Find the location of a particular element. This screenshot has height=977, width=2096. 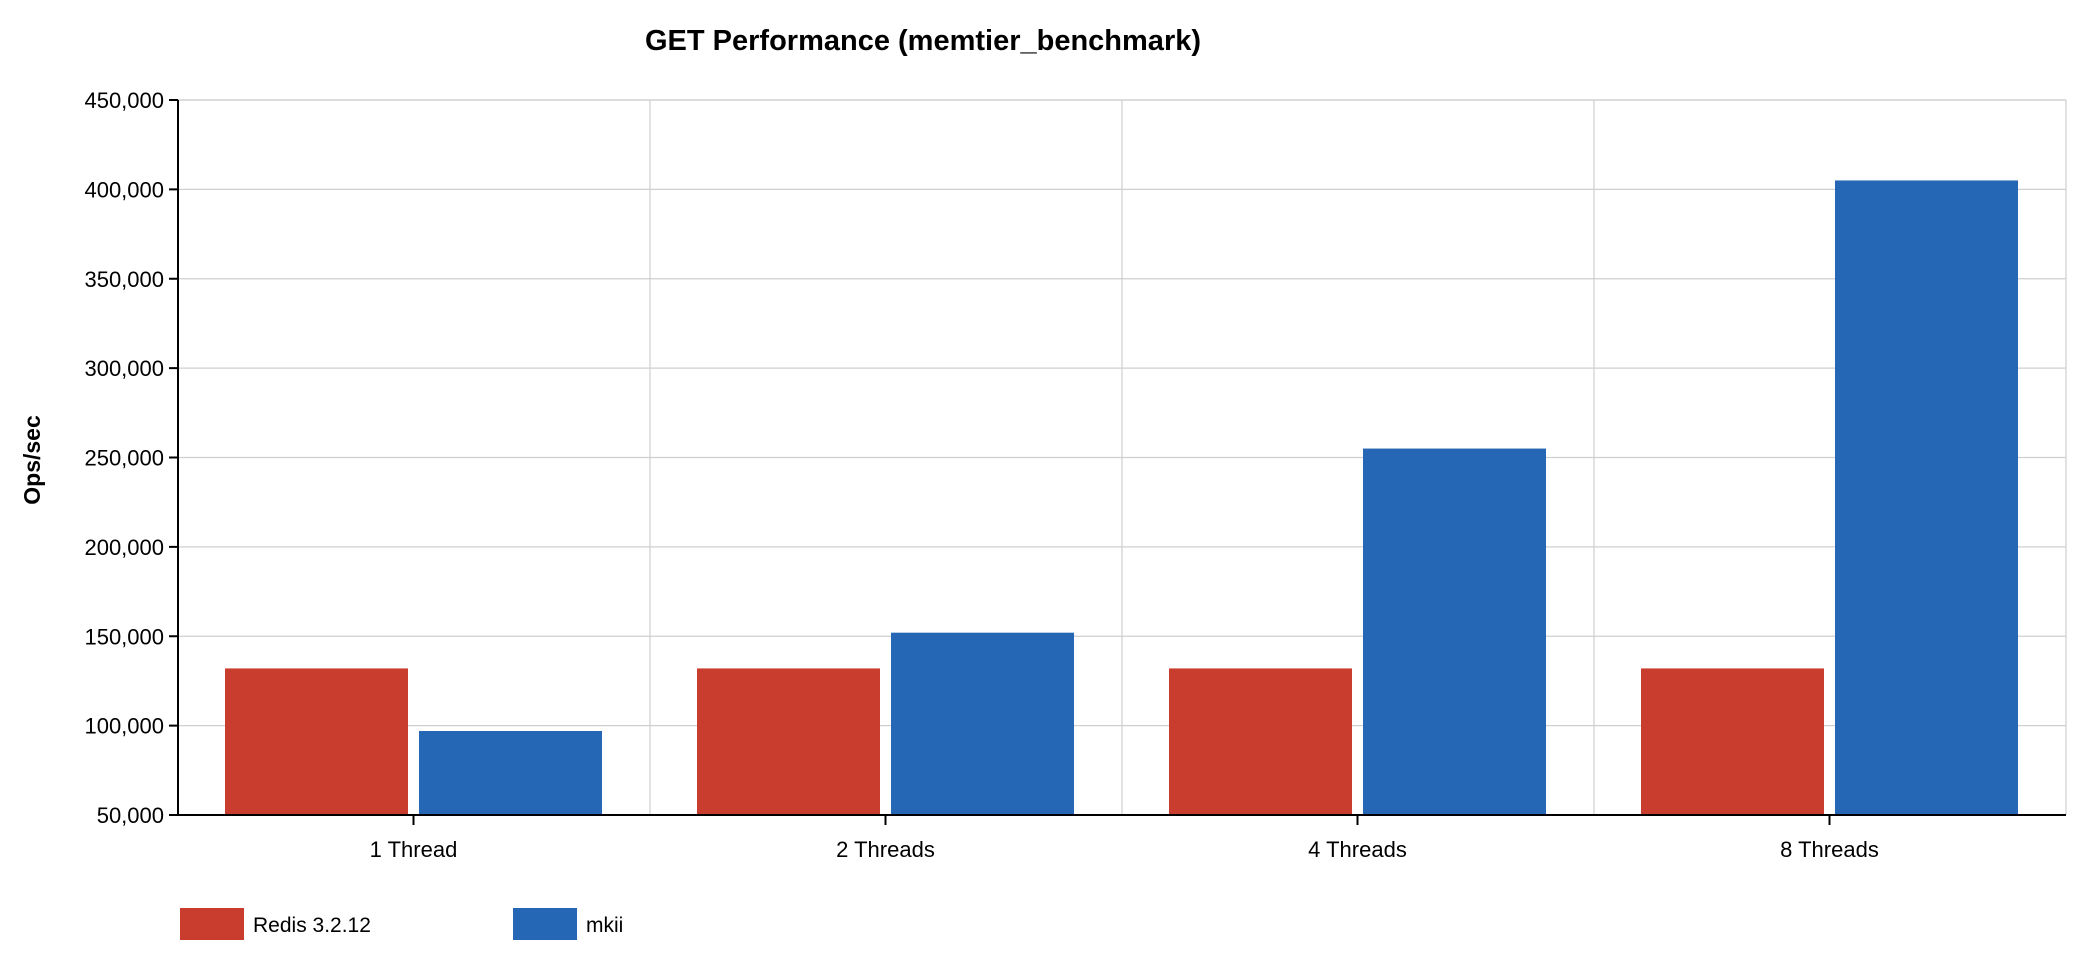

y-tick-label: 450,000 is located at coordinates (124, 100).